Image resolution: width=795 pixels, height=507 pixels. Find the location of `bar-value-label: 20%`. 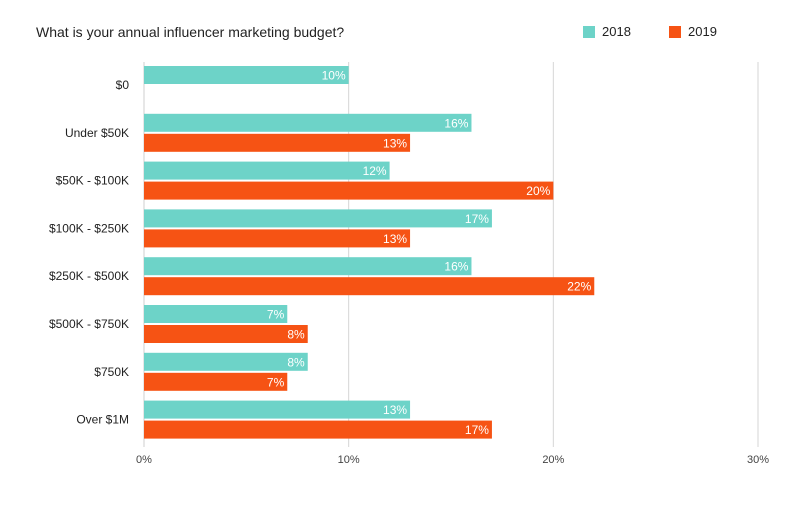

bar-value-label: 20% is located at coordinates (538, 191).